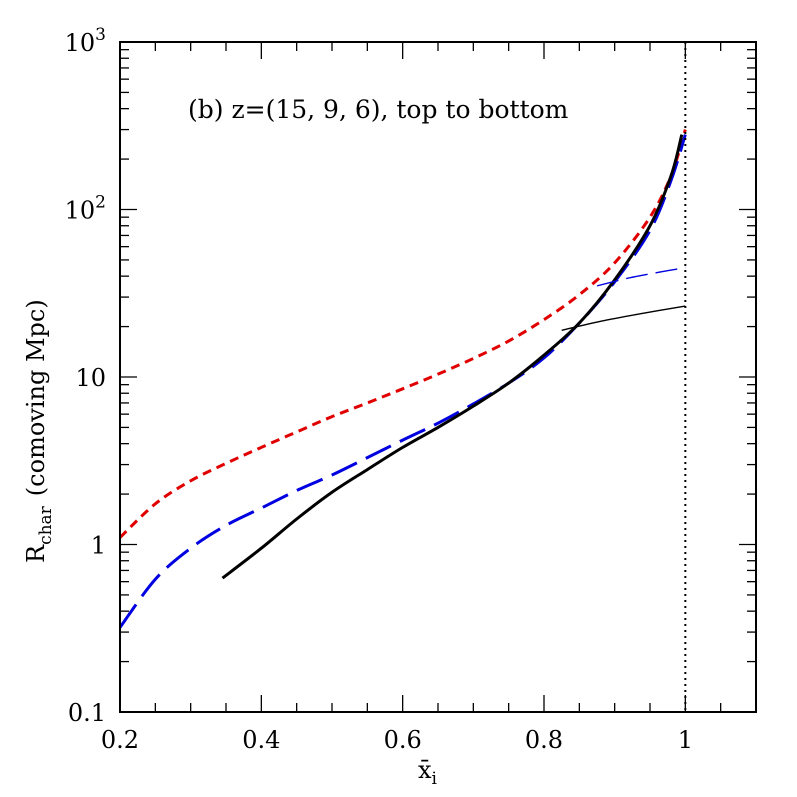 This screenshot has height=797, width=797. I want to click on x-axis-subscript: i, so click(435, 779).